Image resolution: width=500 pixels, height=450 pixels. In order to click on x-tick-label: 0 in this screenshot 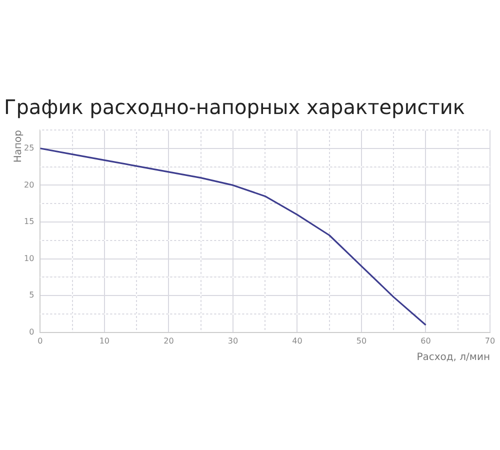, I will do `click(40, 341)`.